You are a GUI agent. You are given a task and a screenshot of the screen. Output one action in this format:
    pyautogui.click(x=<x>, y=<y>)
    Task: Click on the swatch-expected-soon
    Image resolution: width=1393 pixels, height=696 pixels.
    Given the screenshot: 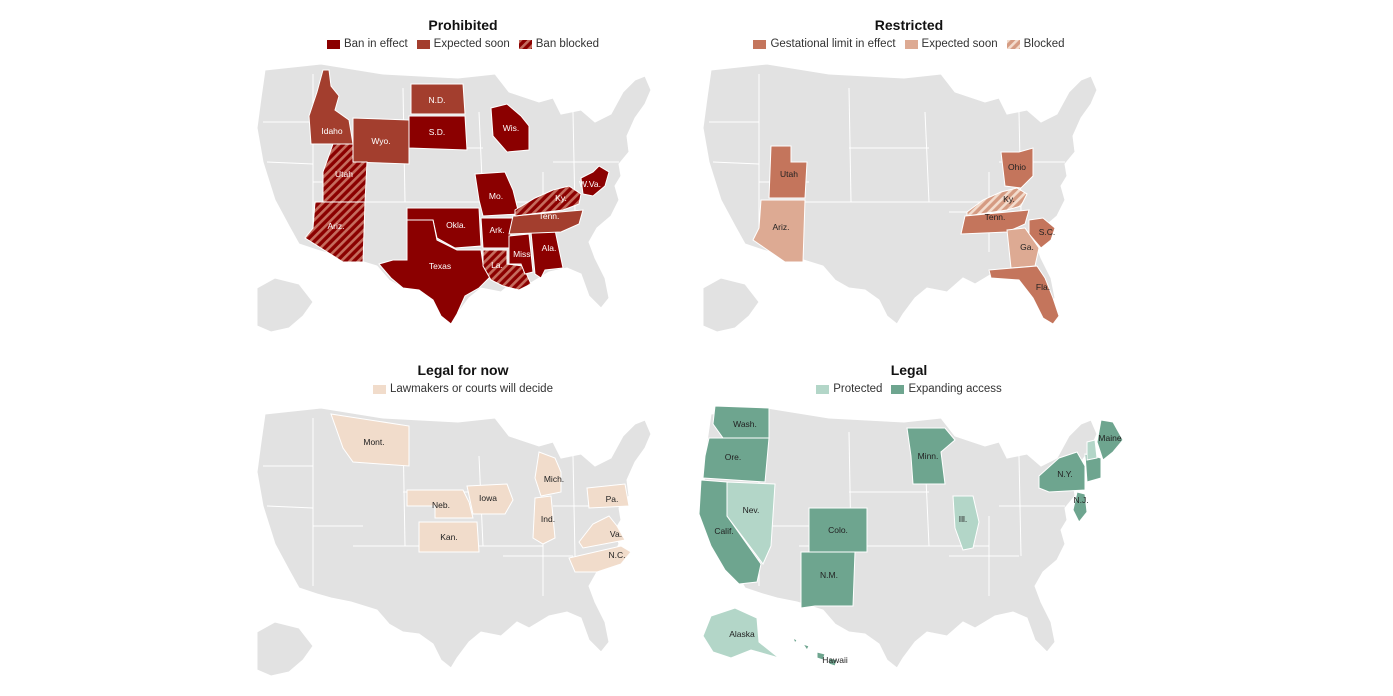 What is the action you would take?
    pyautogui.click(x=911, y=44)
    